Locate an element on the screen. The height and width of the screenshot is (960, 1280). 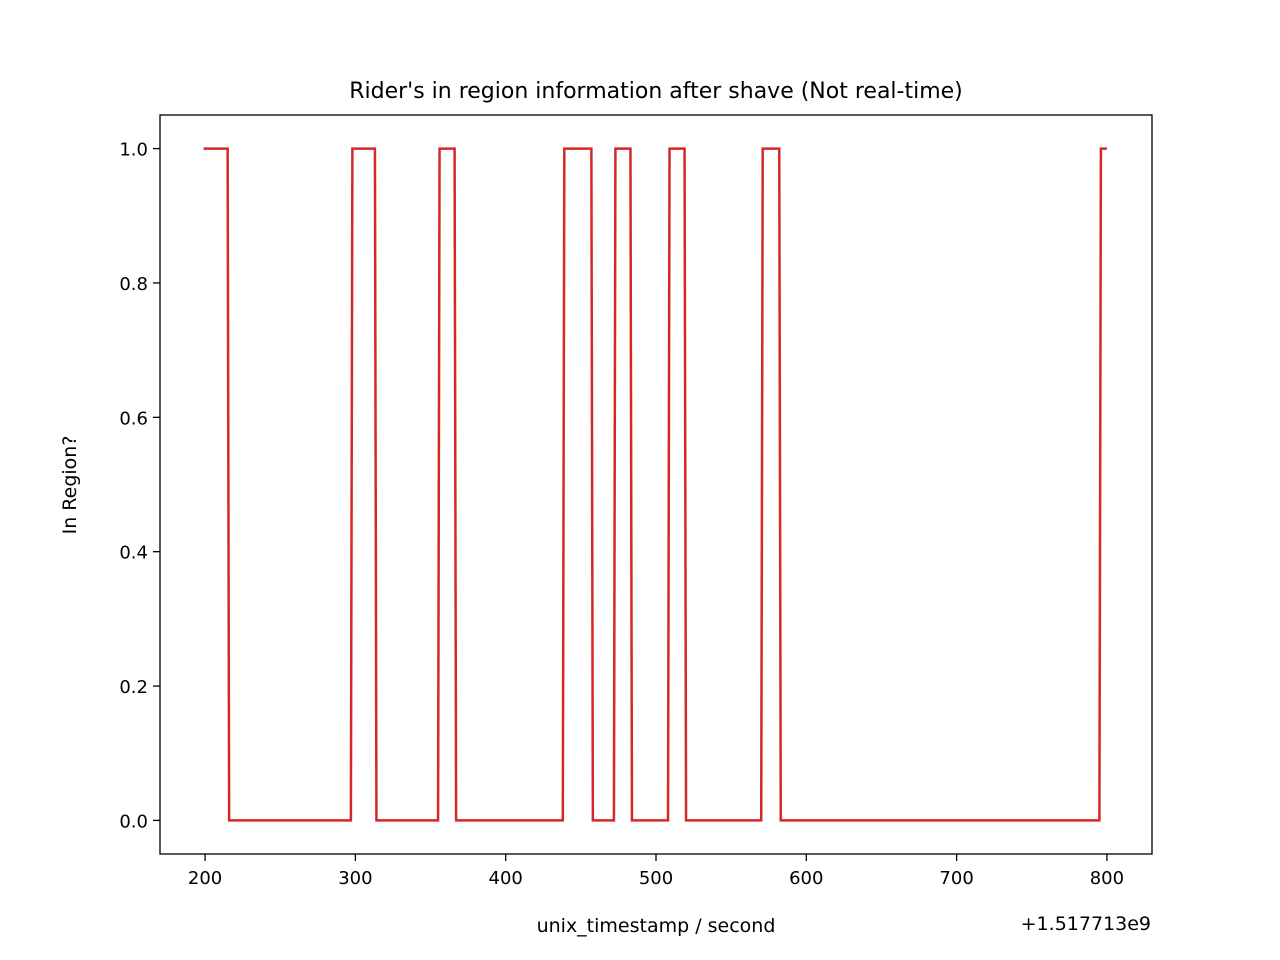
x-tick-label: 500 is located at coordinates (656, 878).